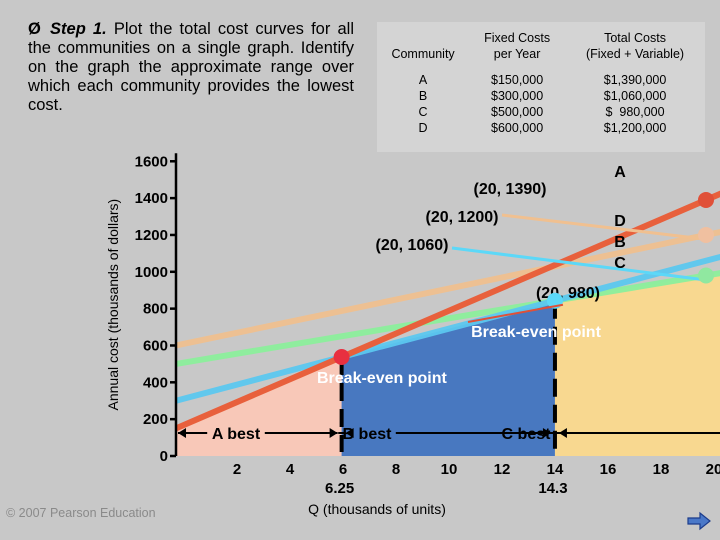 The height and width of the screenshot is (540, 720). I want to click on breakeven-x-label: 6.25, so click(339, 488).